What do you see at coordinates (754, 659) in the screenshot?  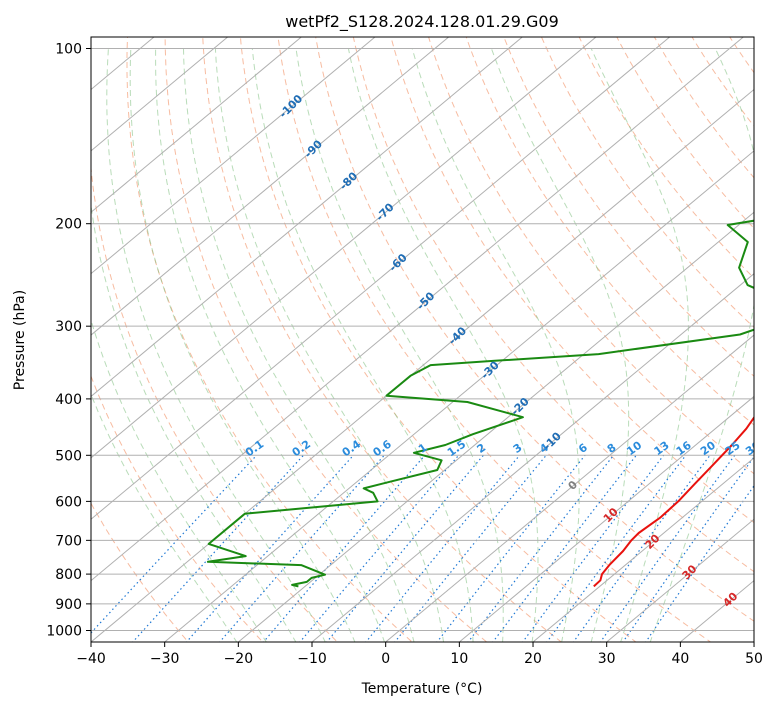 I see `x-tick-label: 50` at bounding box center [754, 659].